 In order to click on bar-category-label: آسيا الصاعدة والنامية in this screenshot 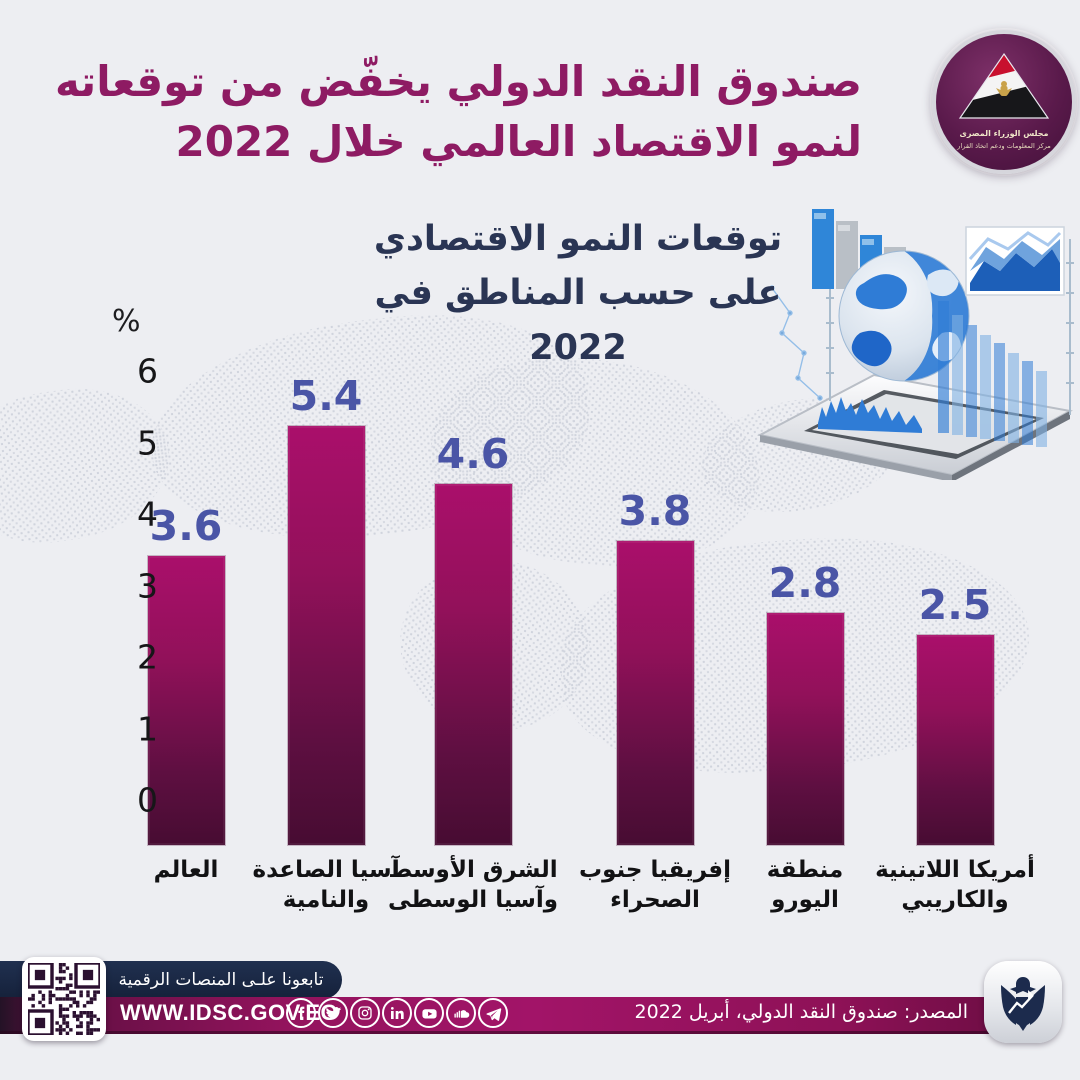, I will do `click(326, 885)`.